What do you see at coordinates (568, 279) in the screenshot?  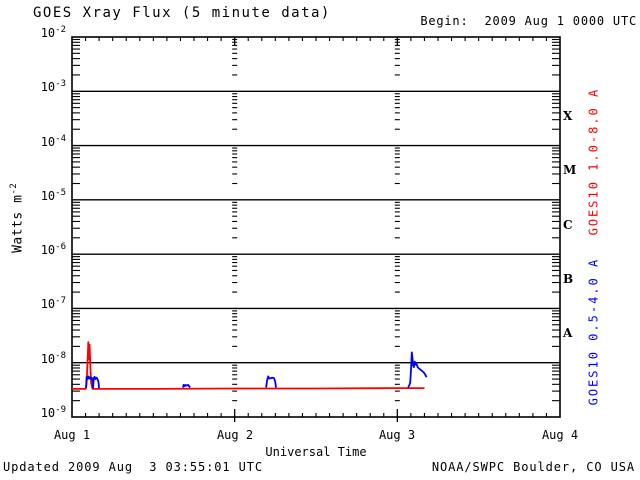 I see `flare-class-b: B` at bounding box center [568, 279].